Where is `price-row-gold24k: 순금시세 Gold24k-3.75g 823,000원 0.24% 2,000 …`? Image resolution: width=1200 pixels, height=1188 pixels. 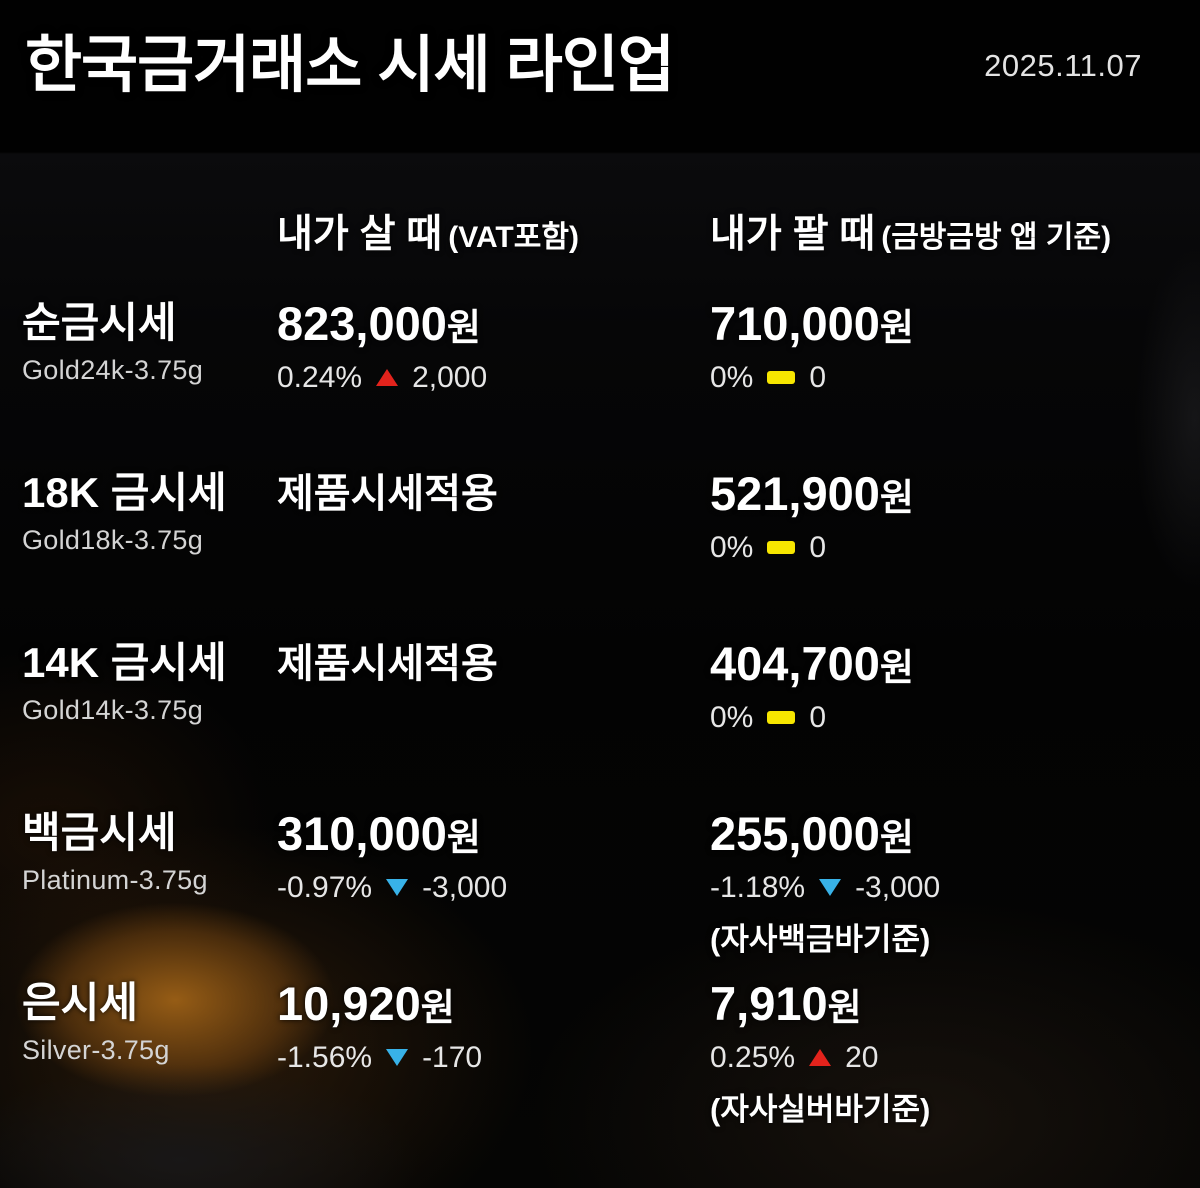 price-row-gold24k: 순금시세 Gold24k-3.75g 823,000원 0.24% 2,000 … is located at coordinates (600, 380).